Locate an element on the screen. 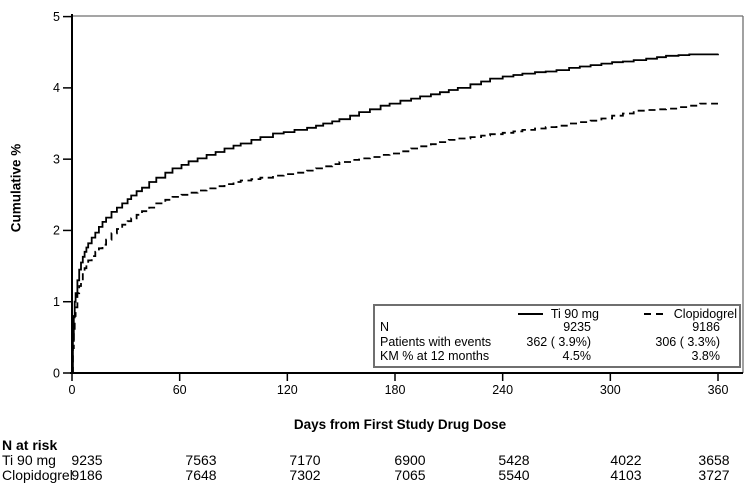  risk-value: 7170 is located at coordinates (305, 460).